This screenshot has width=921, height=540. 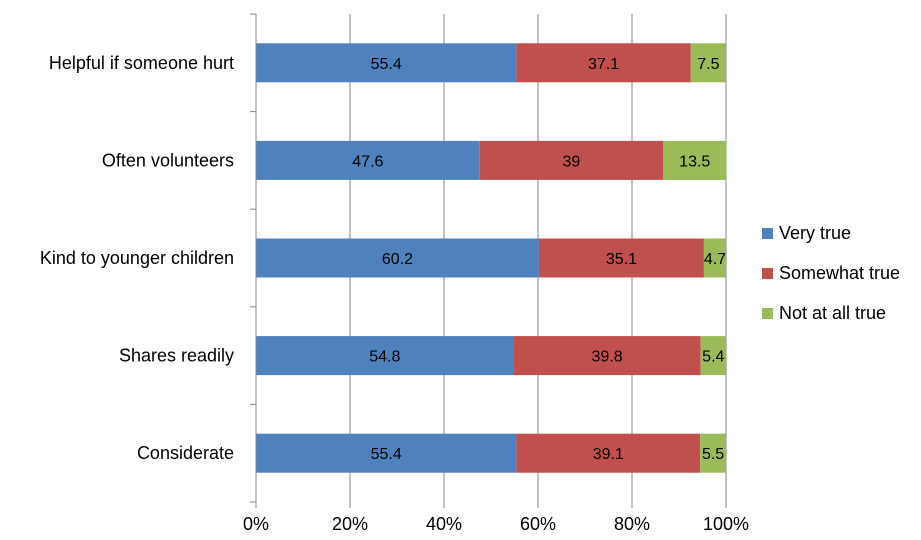 What do you see at coordinates (168, 160) in the screenshot?
I see `category-label-1: Often volunteers` at bounding box center [168, 160].